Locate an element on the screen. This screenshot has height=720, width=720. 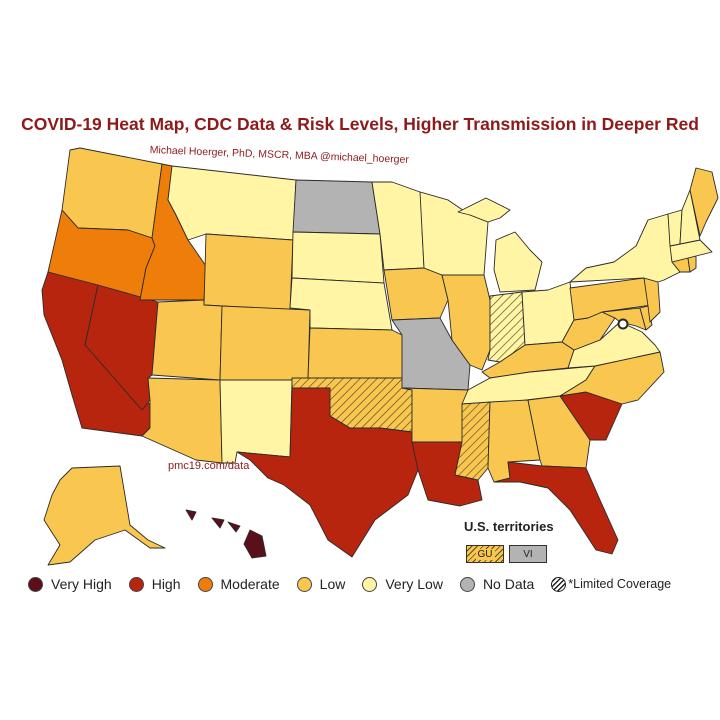
state-ia is located at coordinates (416, 294).